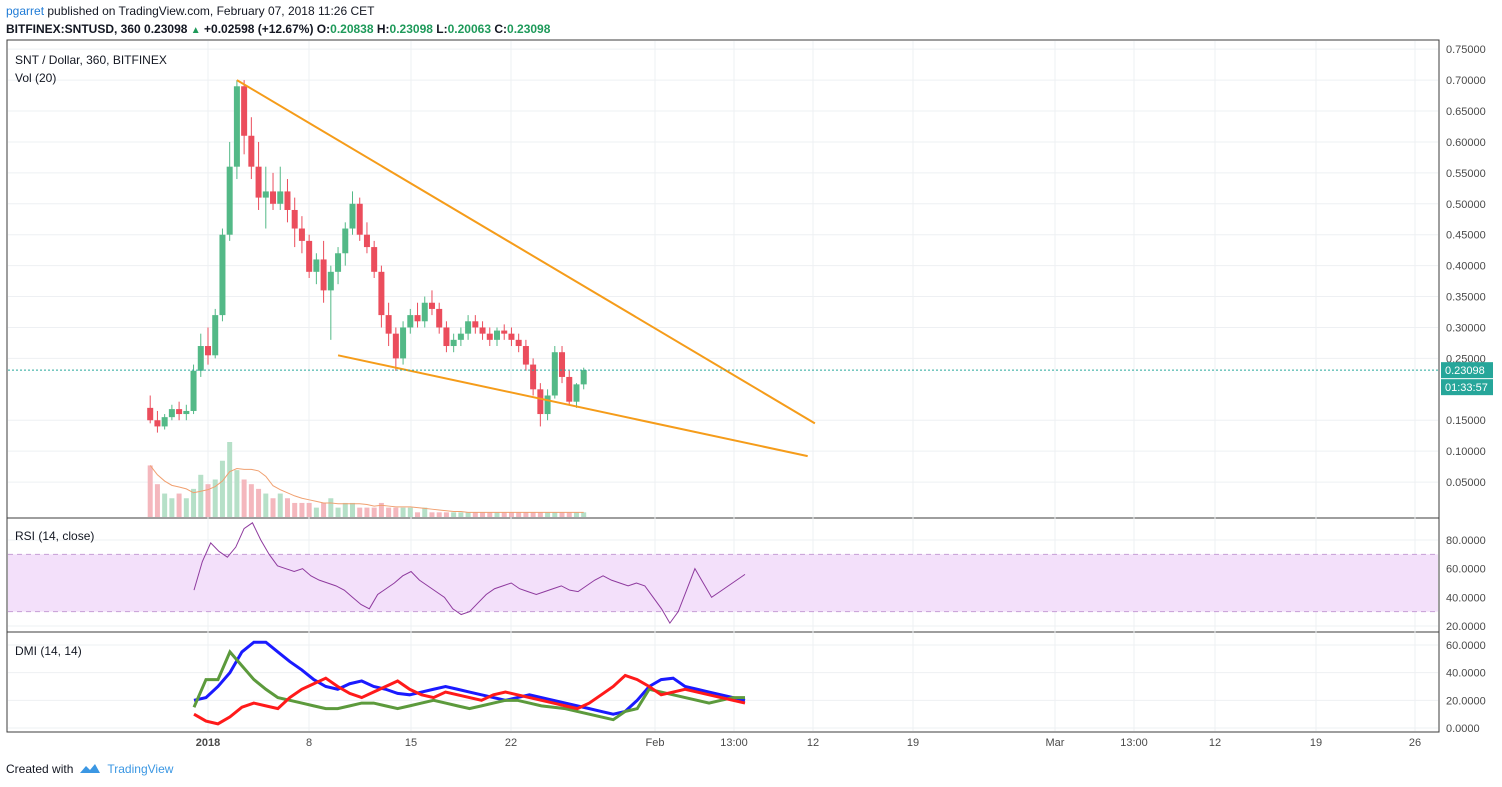 The image size is (1502, 787). I want to click on rsi-axis-tick: 20.0000, so click(1466, 627).